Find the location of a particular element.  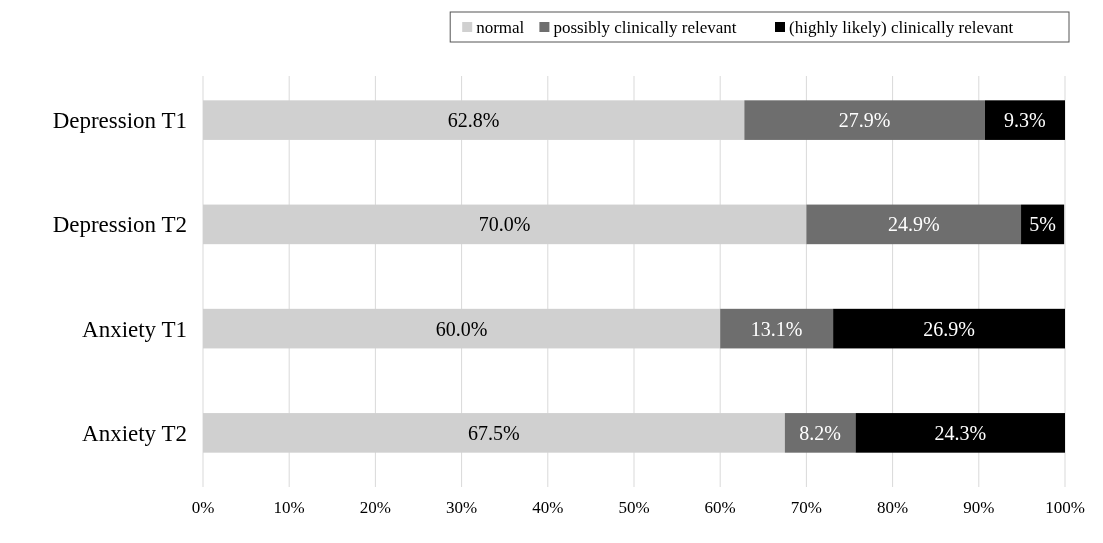

y-tick-label: Anxiety T1 is located at coordinates (134, 329).